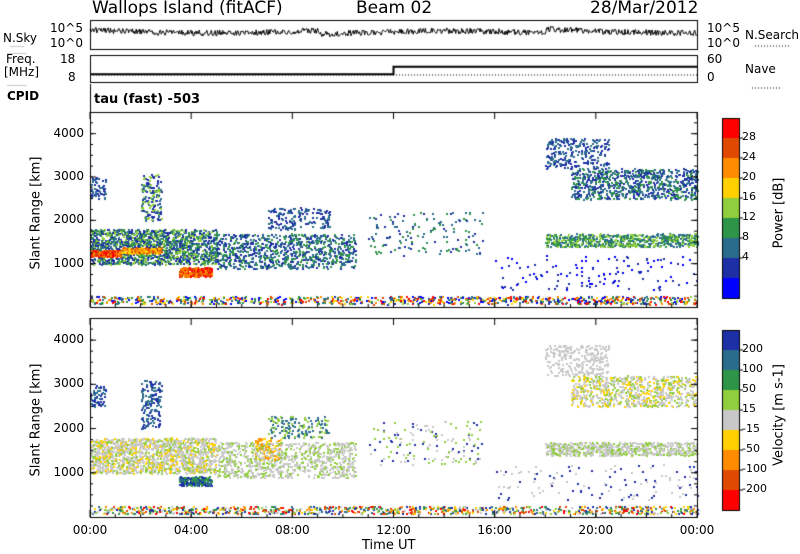 The width and height of the screenshot is (800, 554). What do you see at coordinates (187, 9) in the screenshot?
I see `station-title: Wallops Island (fitACF)` at bounding box center [187, 9].